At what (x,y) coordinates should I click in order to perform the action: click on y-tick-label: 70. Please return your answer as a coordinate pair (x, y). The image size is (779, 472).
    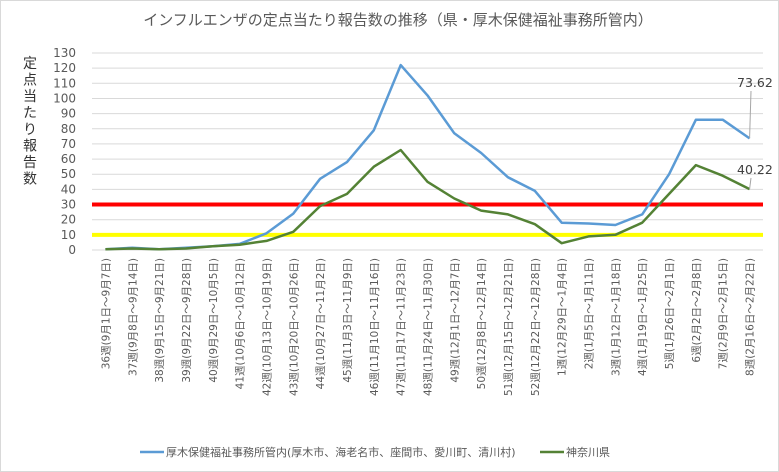
    Looking at the image, I should click on (68, 144).